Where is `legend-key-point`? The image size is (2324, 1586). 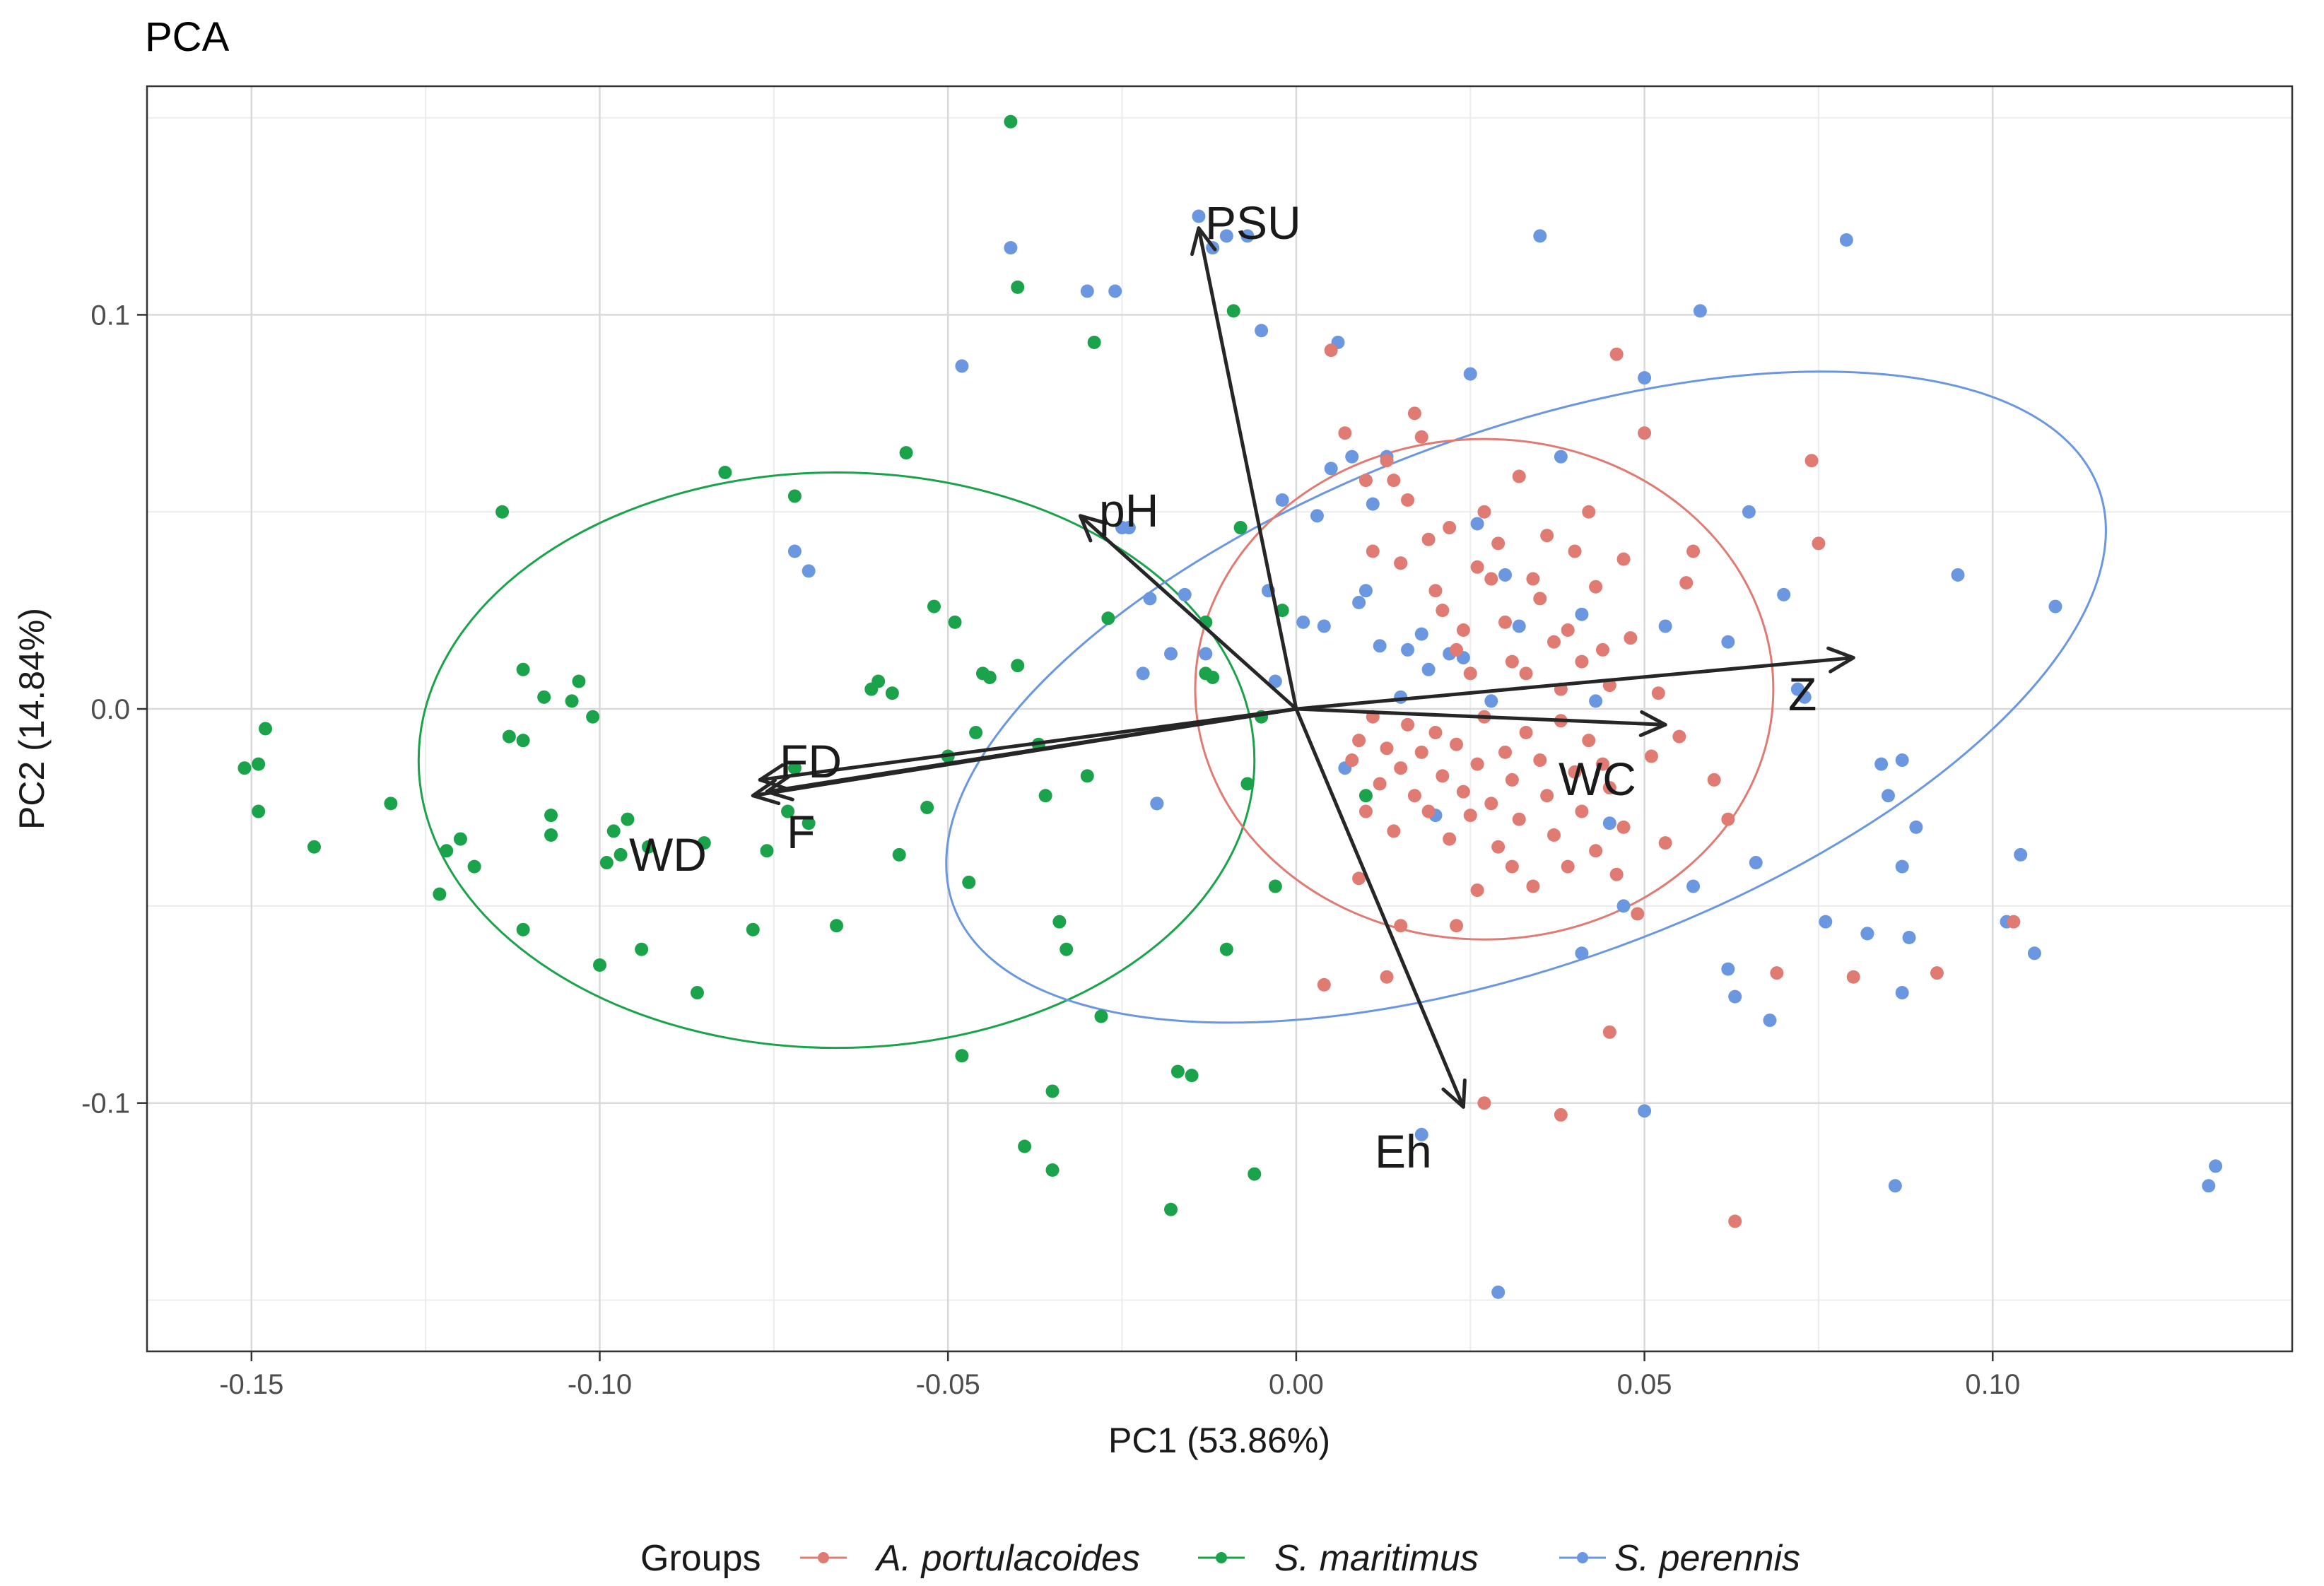
legend-key-point is located at coordinates (1221, 1557).